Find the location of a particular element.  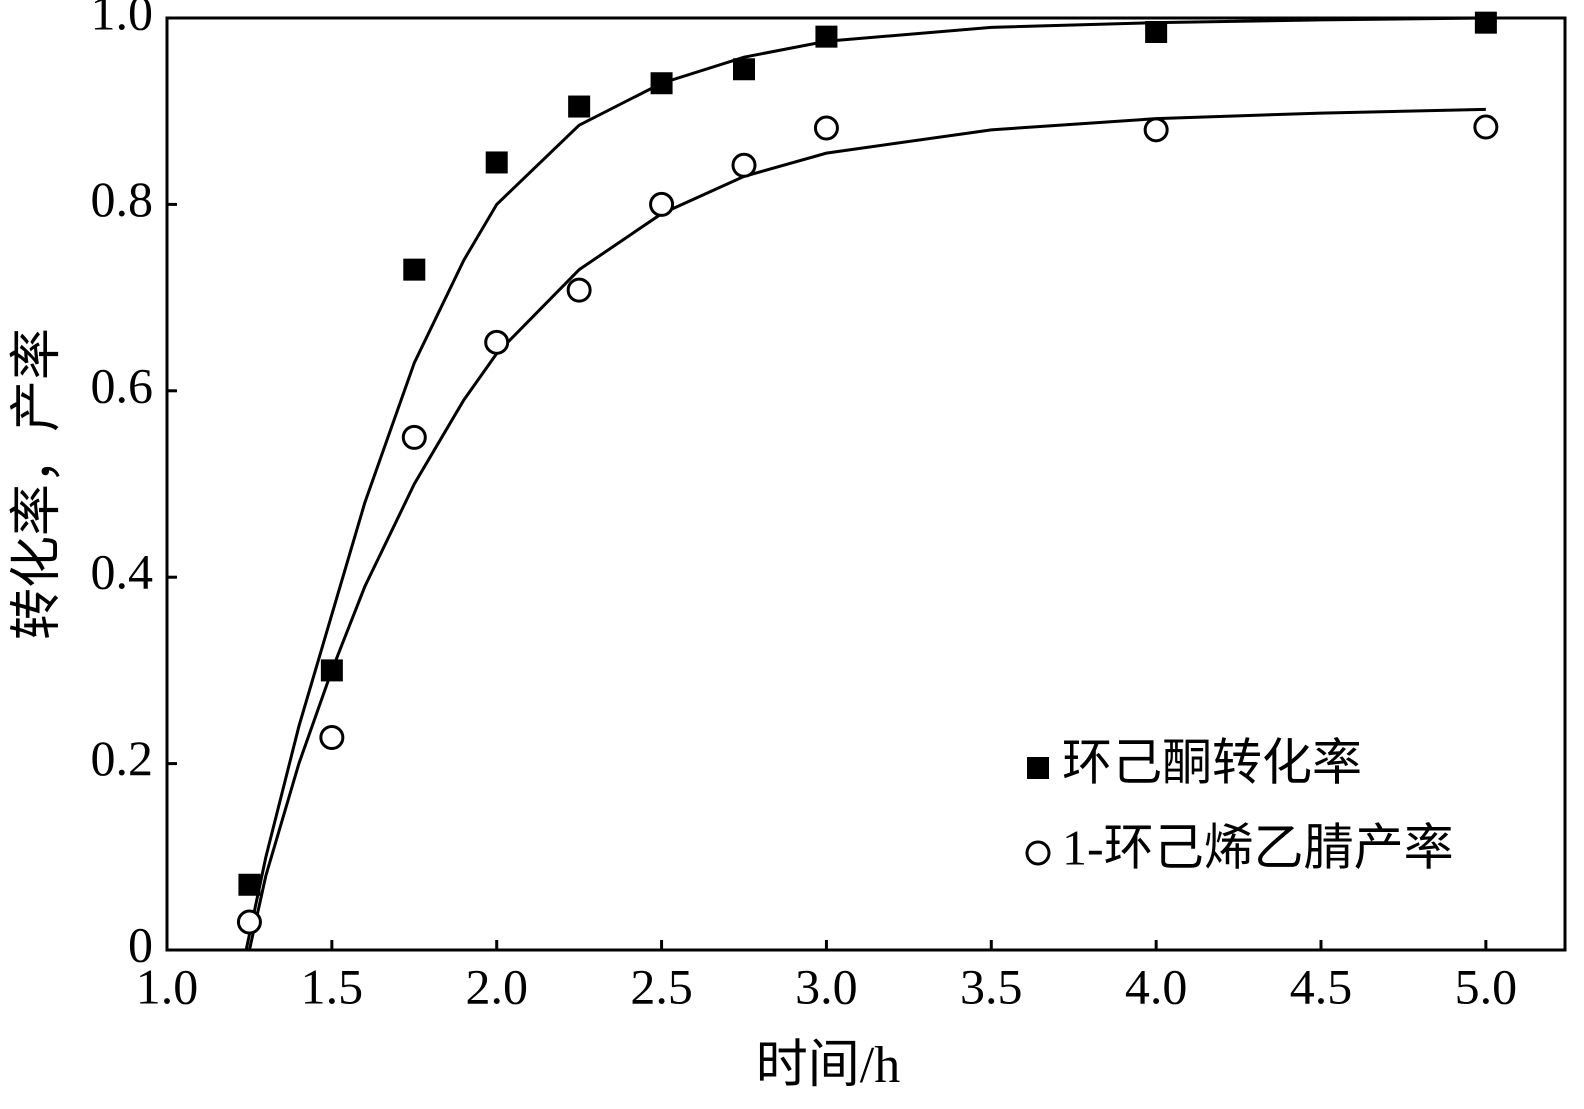

legend-label: 环己酮转化率 is located at coordinates (1212, 762).